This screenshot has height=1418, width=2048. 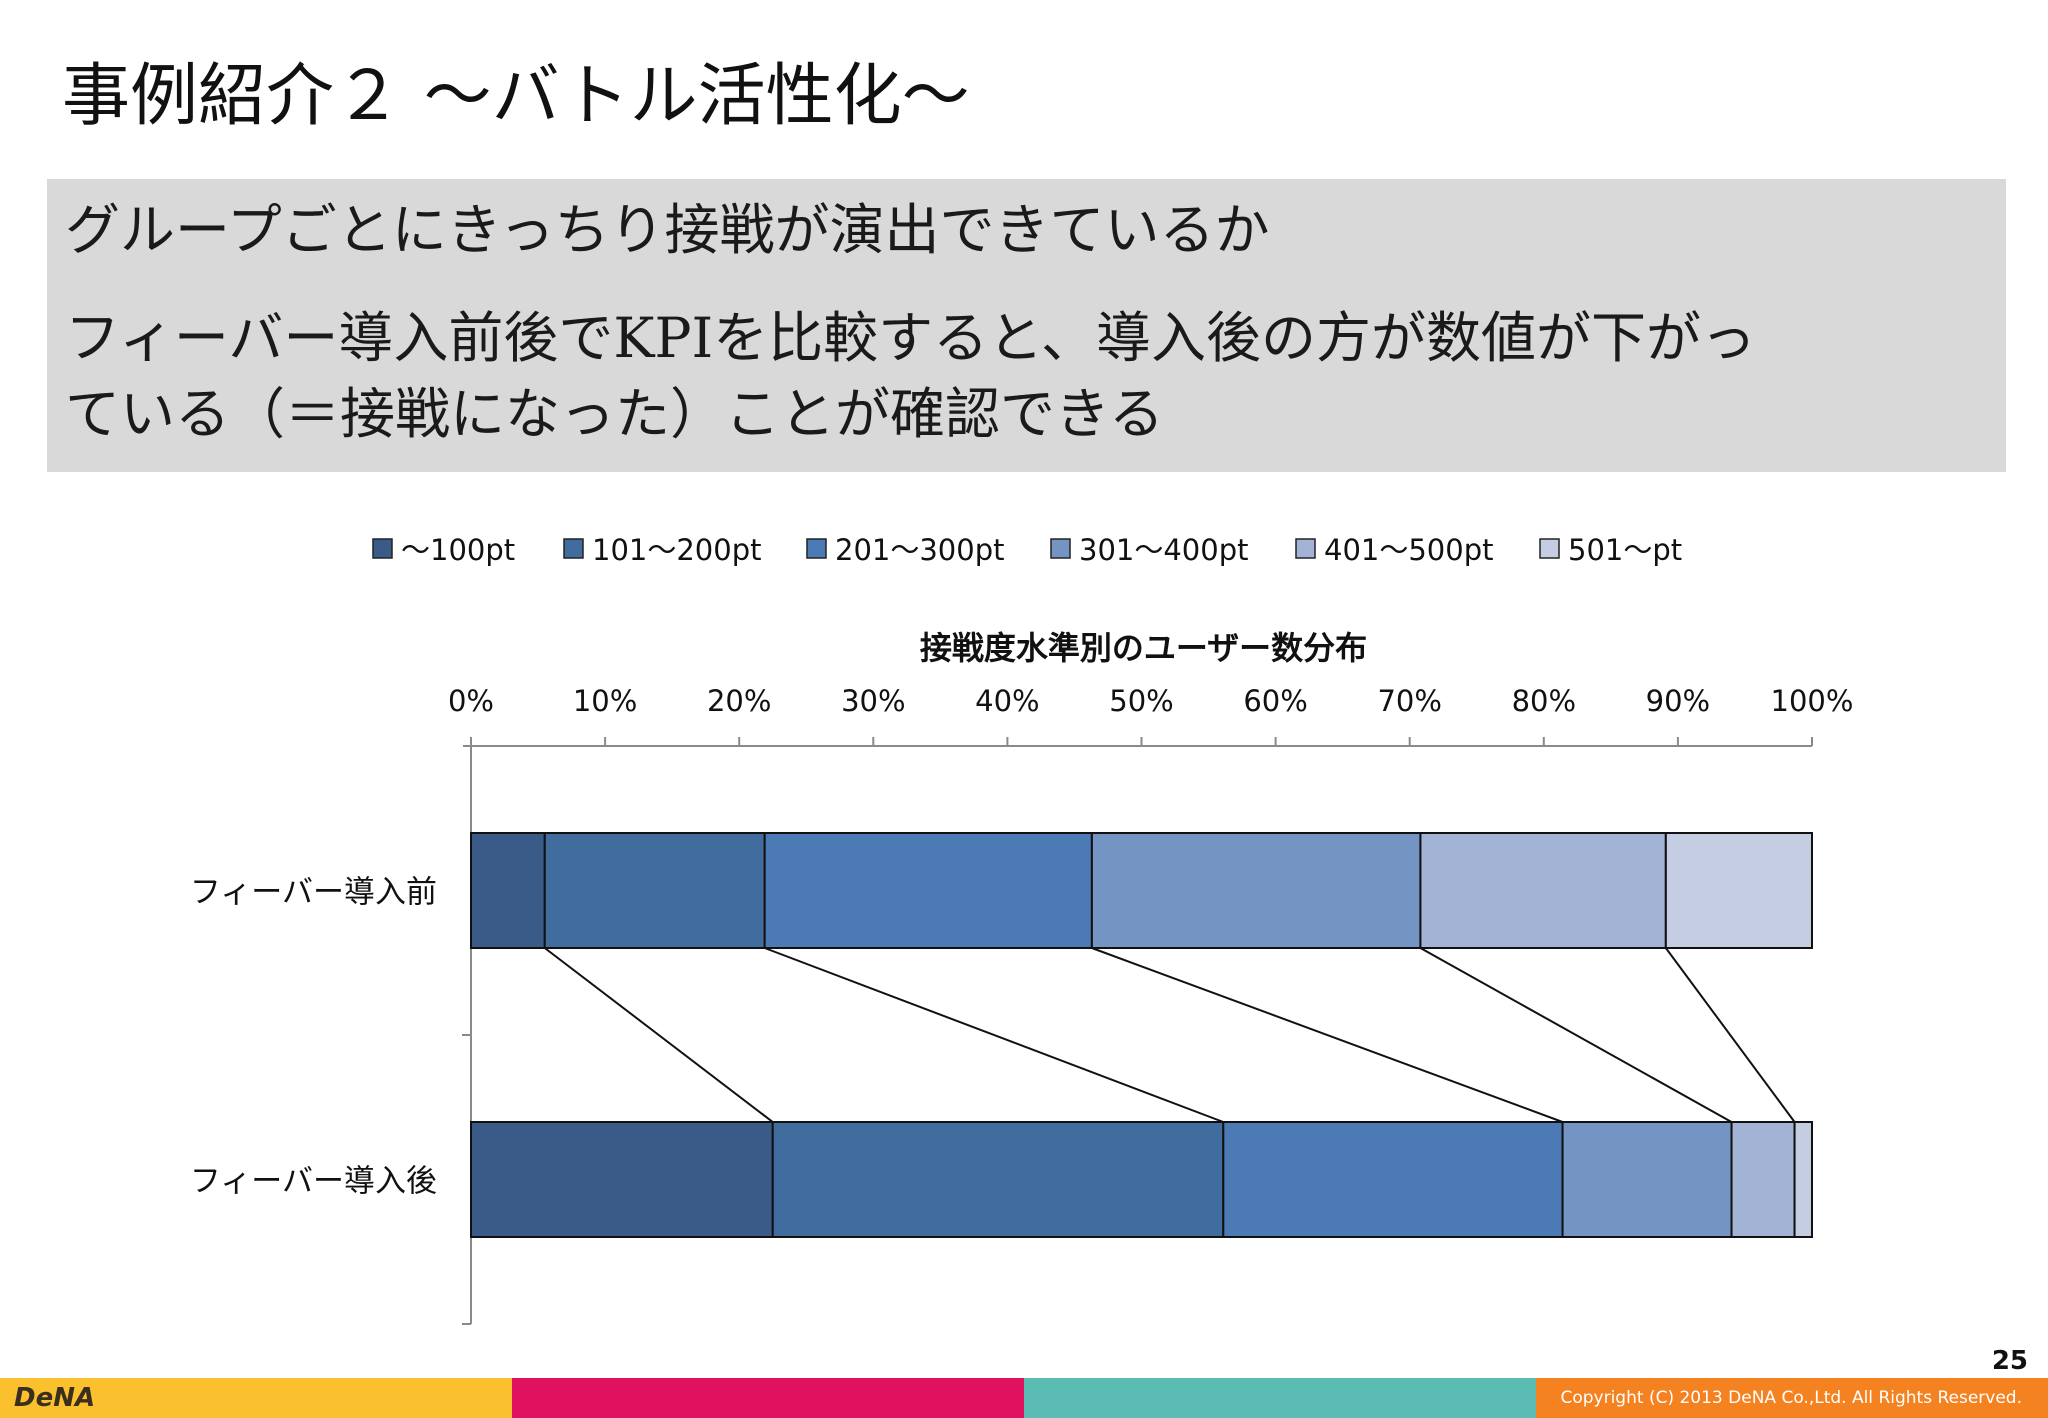 I want to click on x-tick-label: 30%, so click(x=873, y=701).